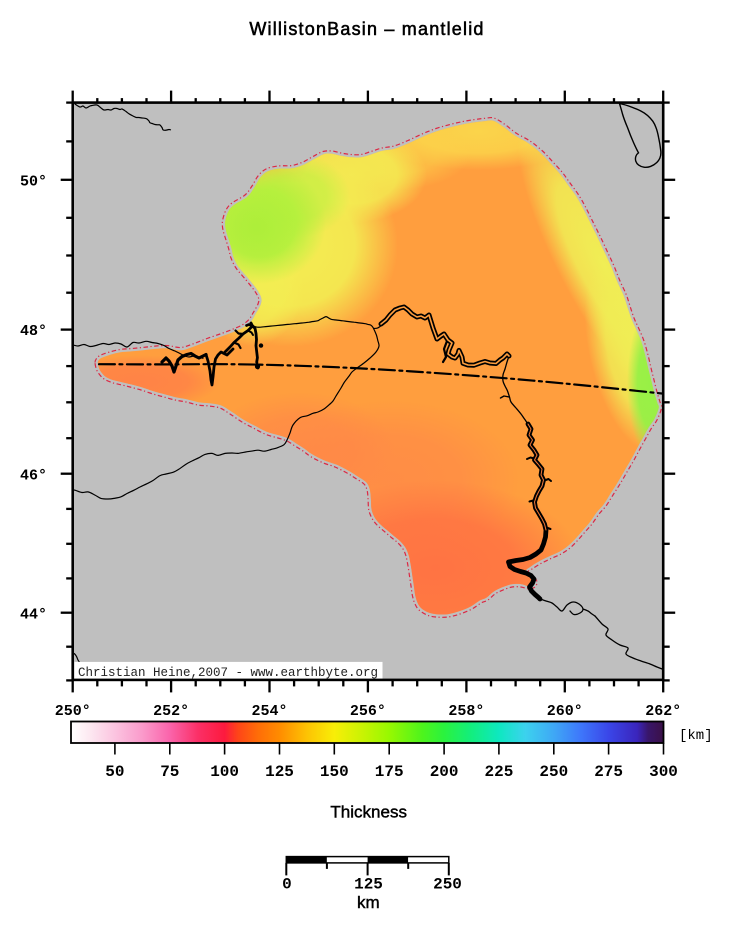 The width and height of the screenshot is (731, 934). I want to click on svg-text: 150, so click(334, 772).